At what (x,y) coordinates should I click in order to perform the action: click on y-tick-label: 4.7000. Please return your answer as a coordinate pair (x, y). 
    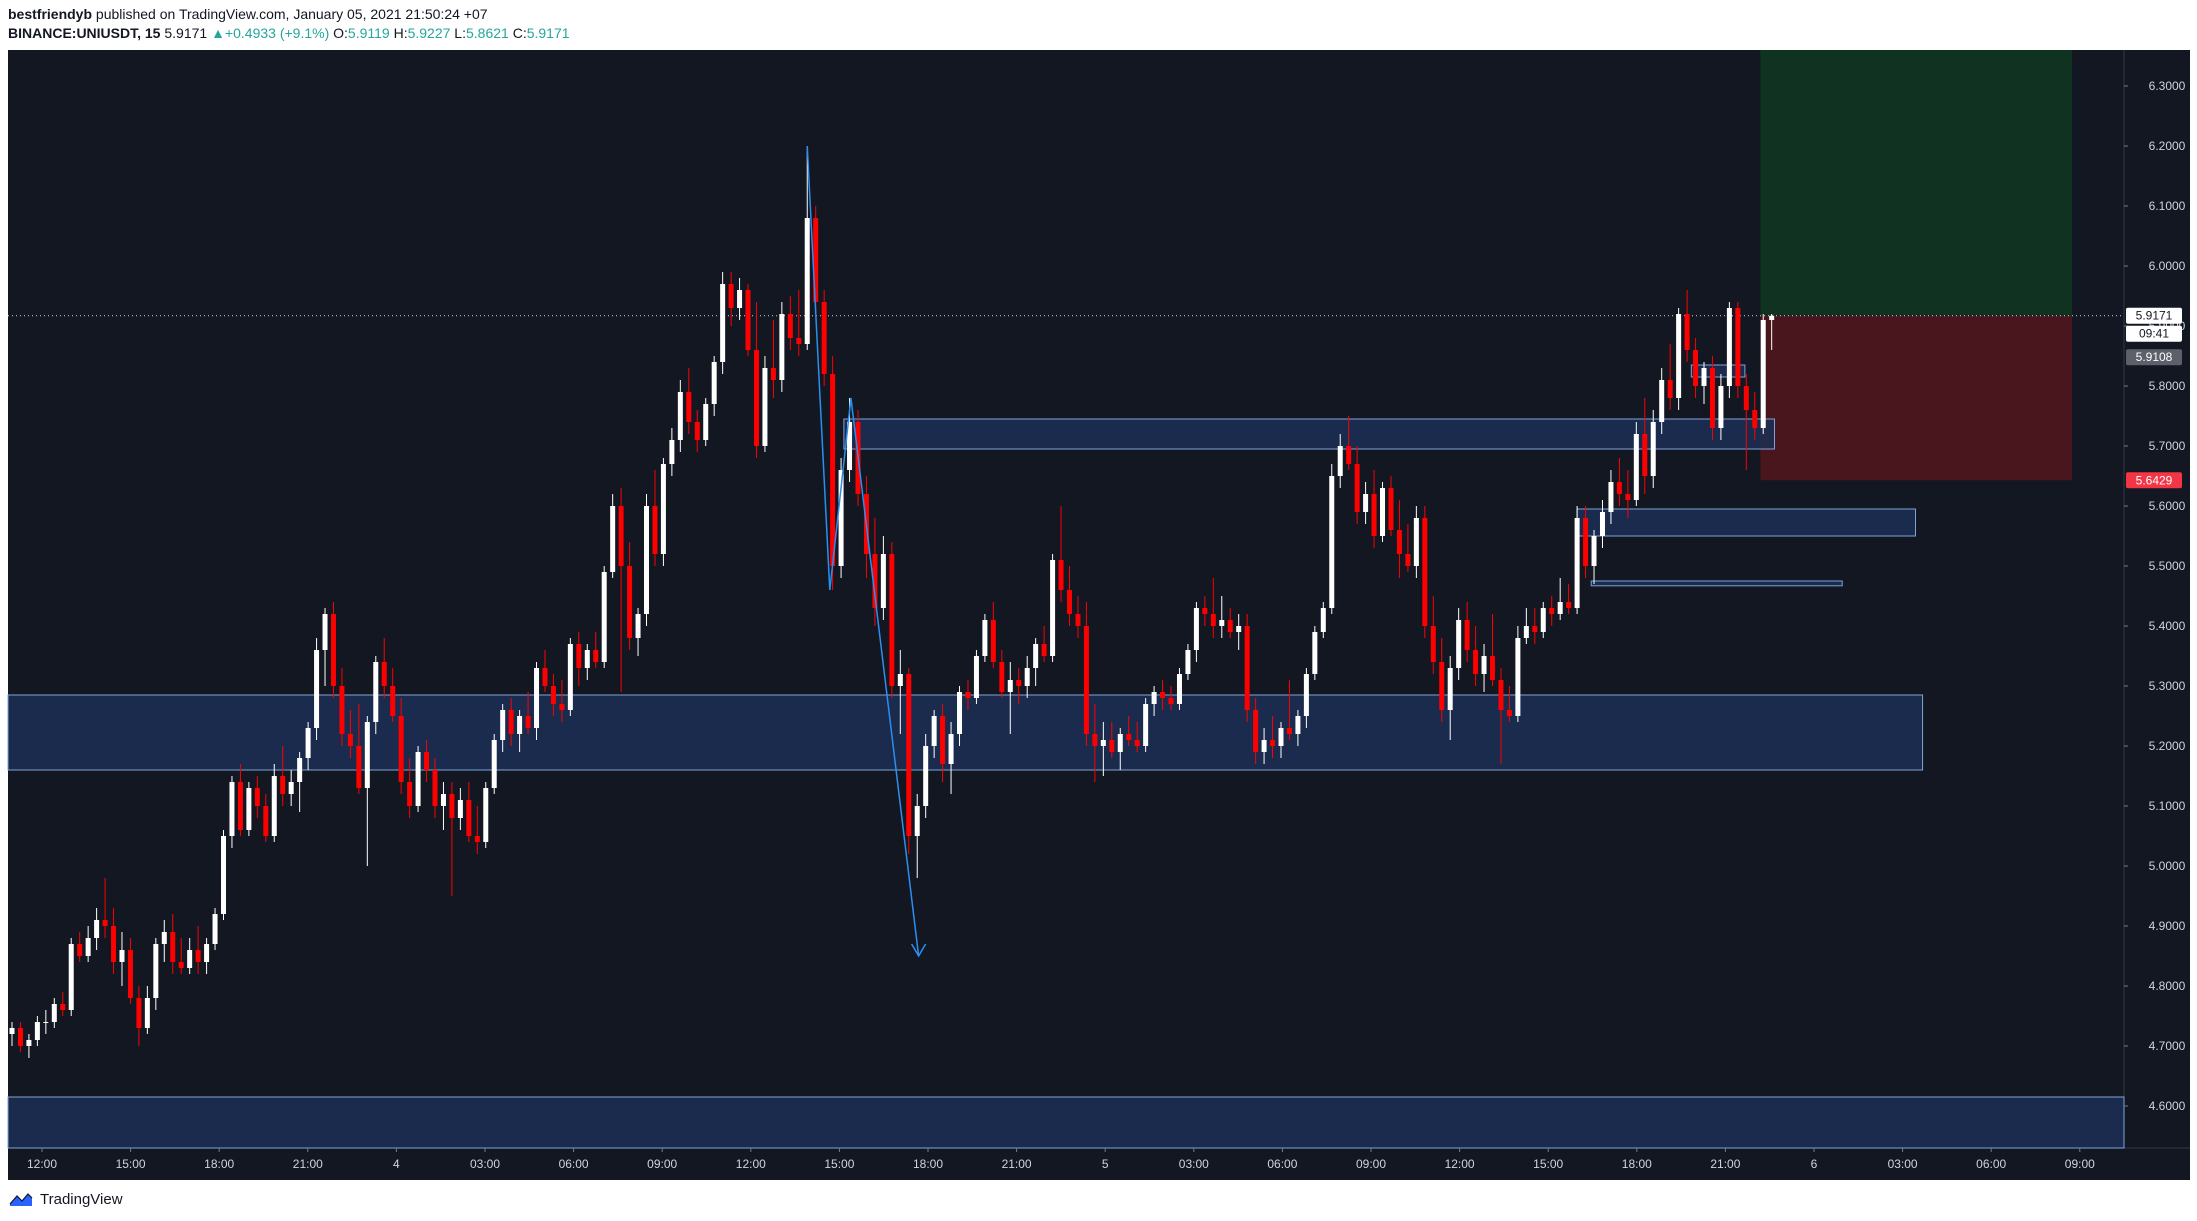
    Looking at the image, I should click on (2167, 1046).